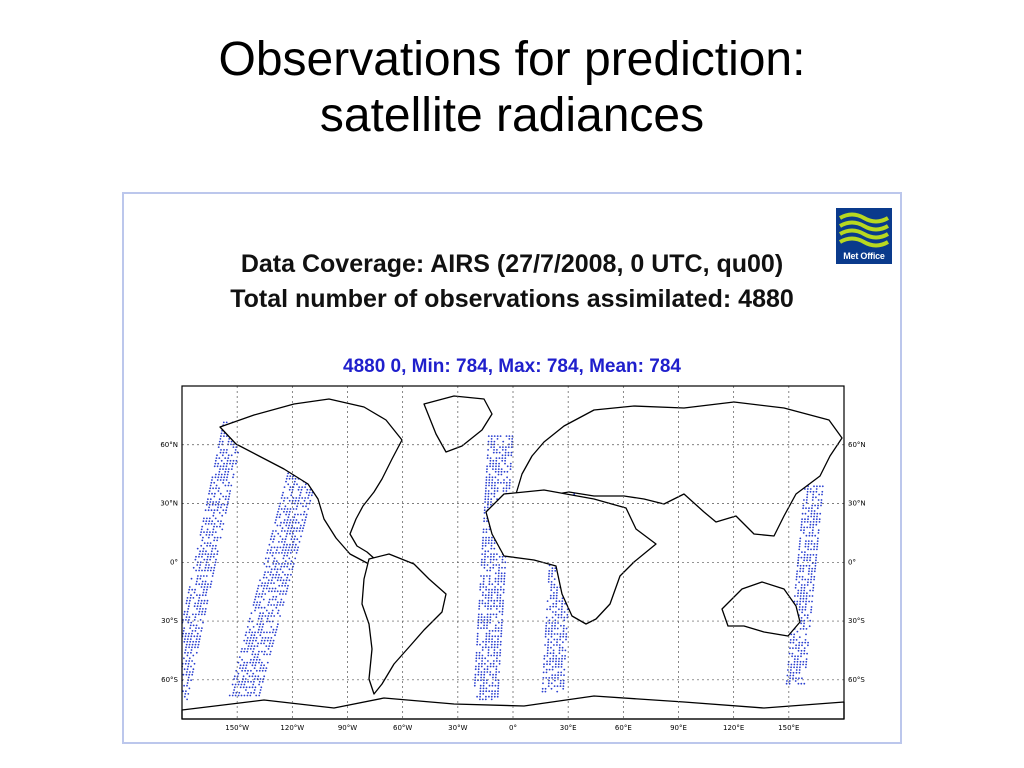 The height and width of the screenshot is (768, 1024). I want to click on lat-tick-label-right: 0°, so click(852, 562).